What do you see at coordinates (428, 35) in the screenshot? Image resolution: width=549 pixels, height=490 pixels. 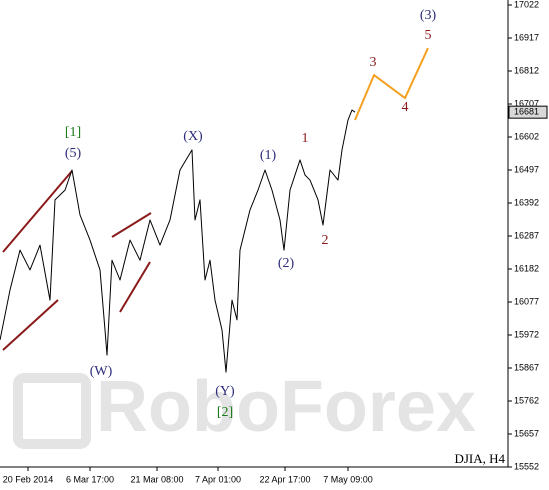 I see `wave-label: 5` at bounding box center [428, 35].